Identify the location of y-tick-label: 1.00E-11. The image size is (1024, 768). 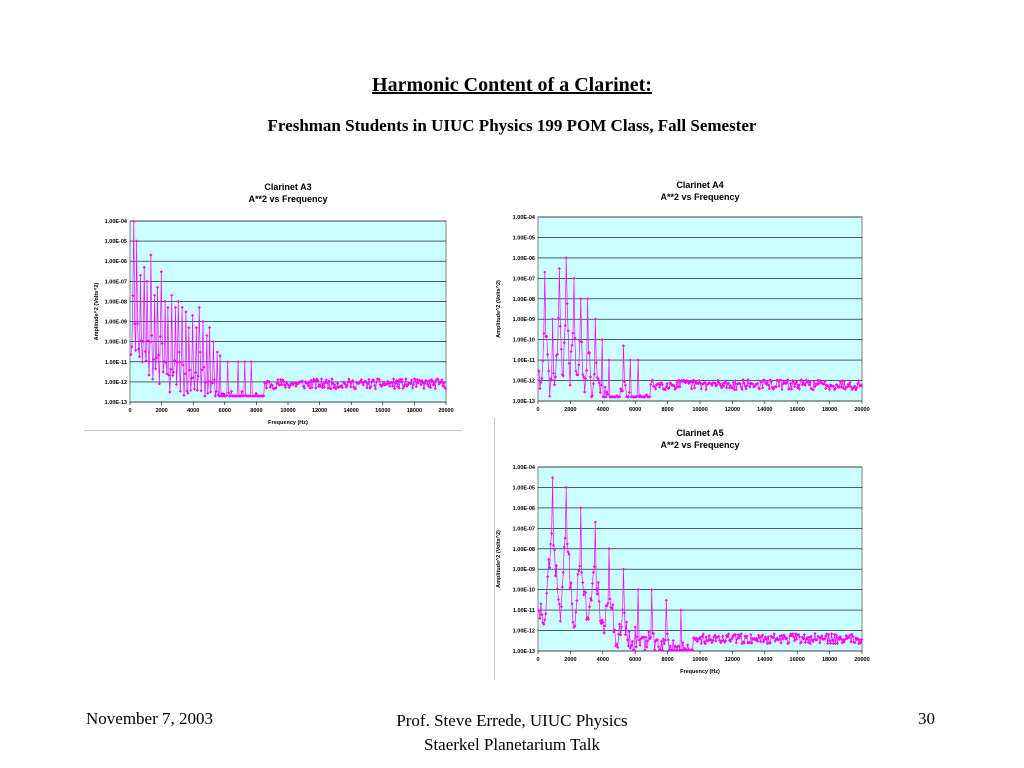
(116, 363).